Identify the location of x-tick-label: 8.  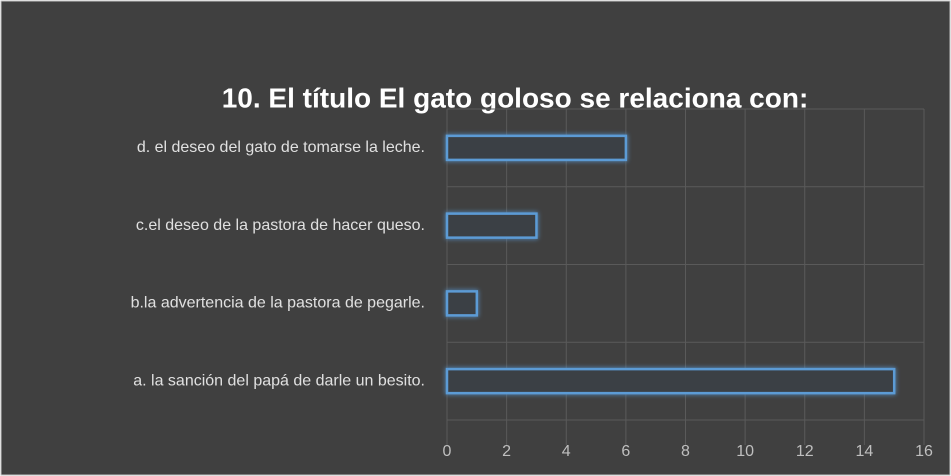
(685, 451).